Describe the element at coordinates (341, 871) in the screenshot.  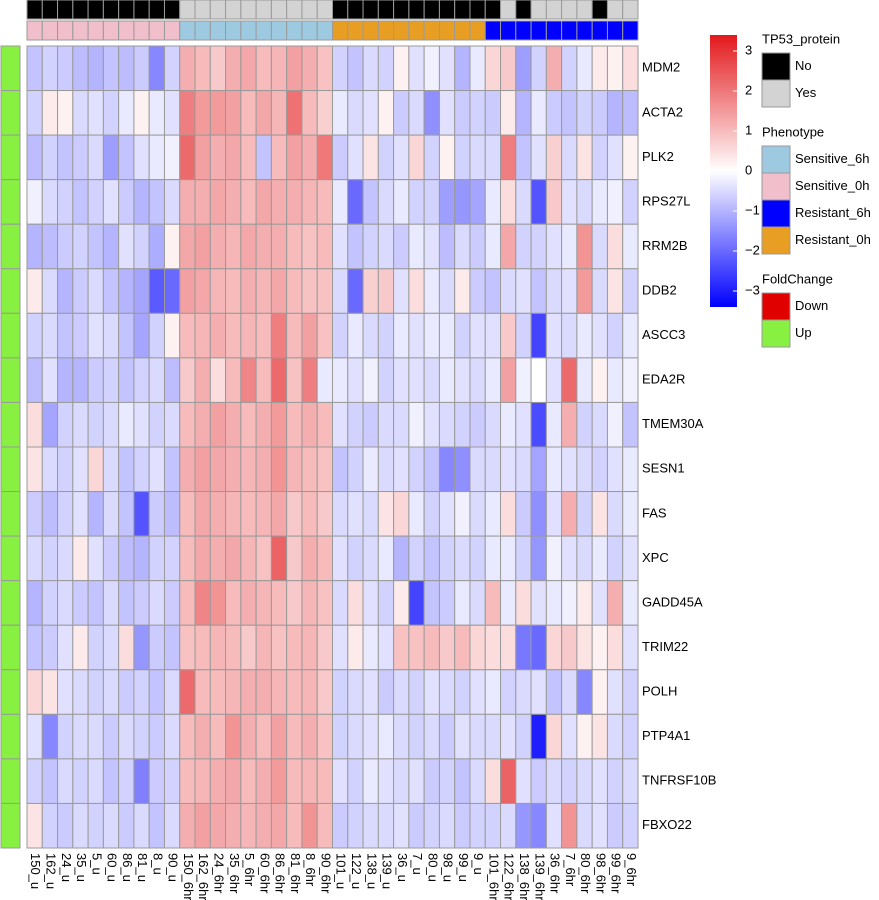
I see `column-label: 101_u` at that location.